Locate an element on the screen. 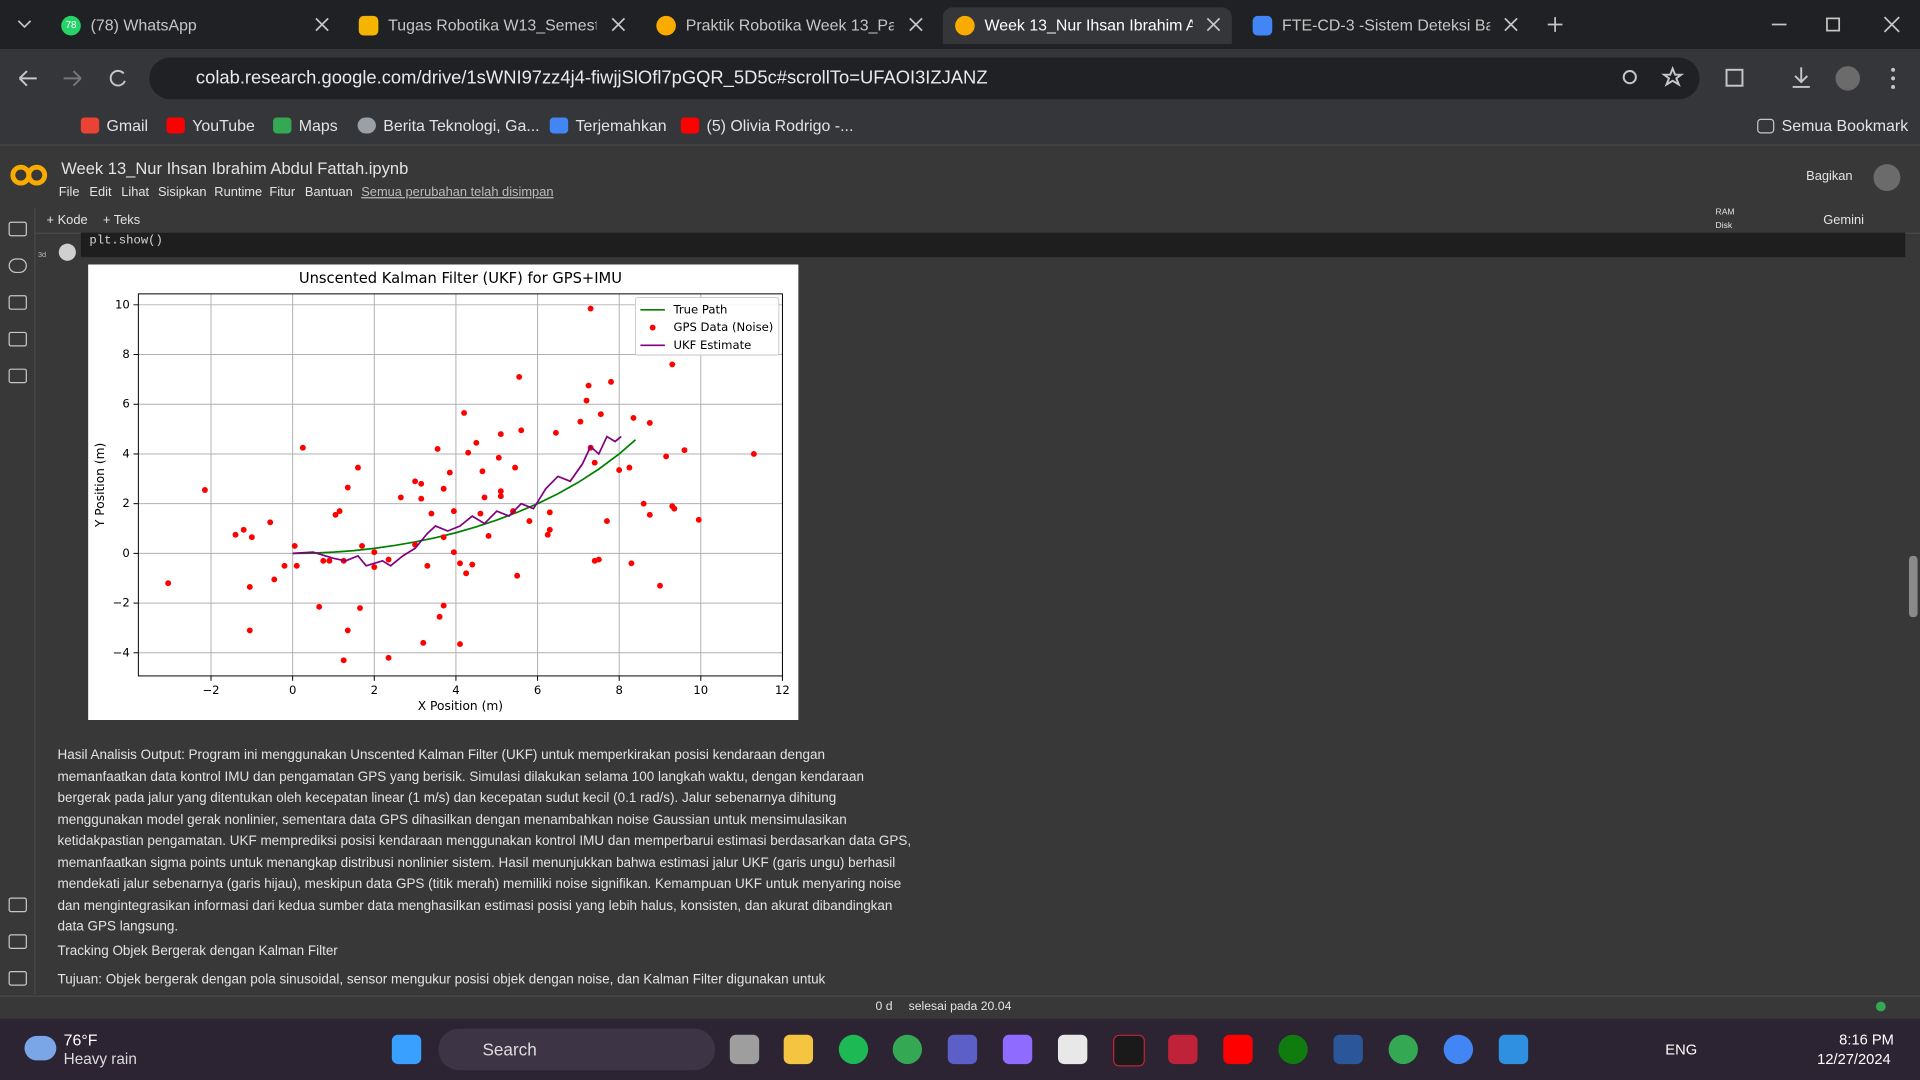 Image resolution: width=1920 pixels, height=1080 pixels. variables-icon is located at coordinates (17, 302).